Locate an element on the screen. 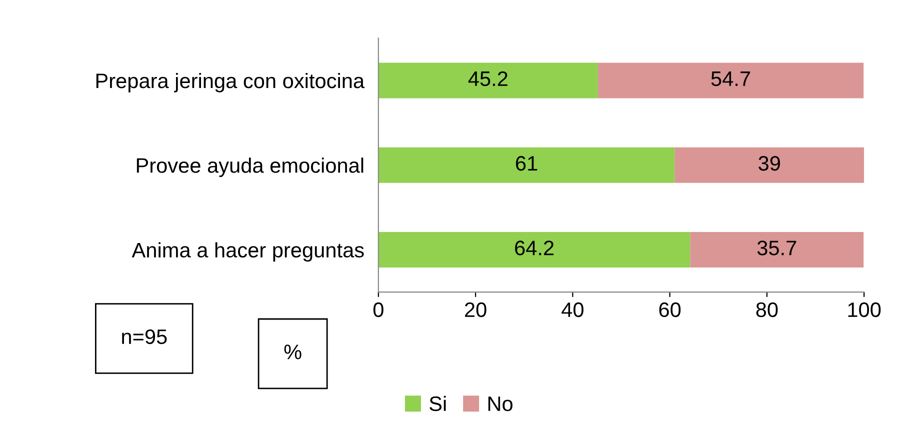 This screenshot has width=901, height=434. data-label: 35.7 is located at coordinates (776, 248).